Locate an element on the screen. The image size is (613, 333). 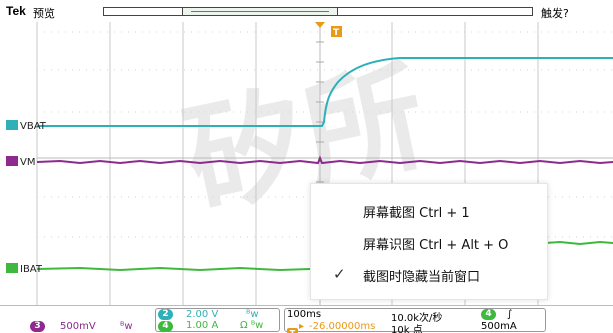
menu-item-ocr: 屏幕识图 Ctrl + Alt + O is located at coordinates (429, 243).